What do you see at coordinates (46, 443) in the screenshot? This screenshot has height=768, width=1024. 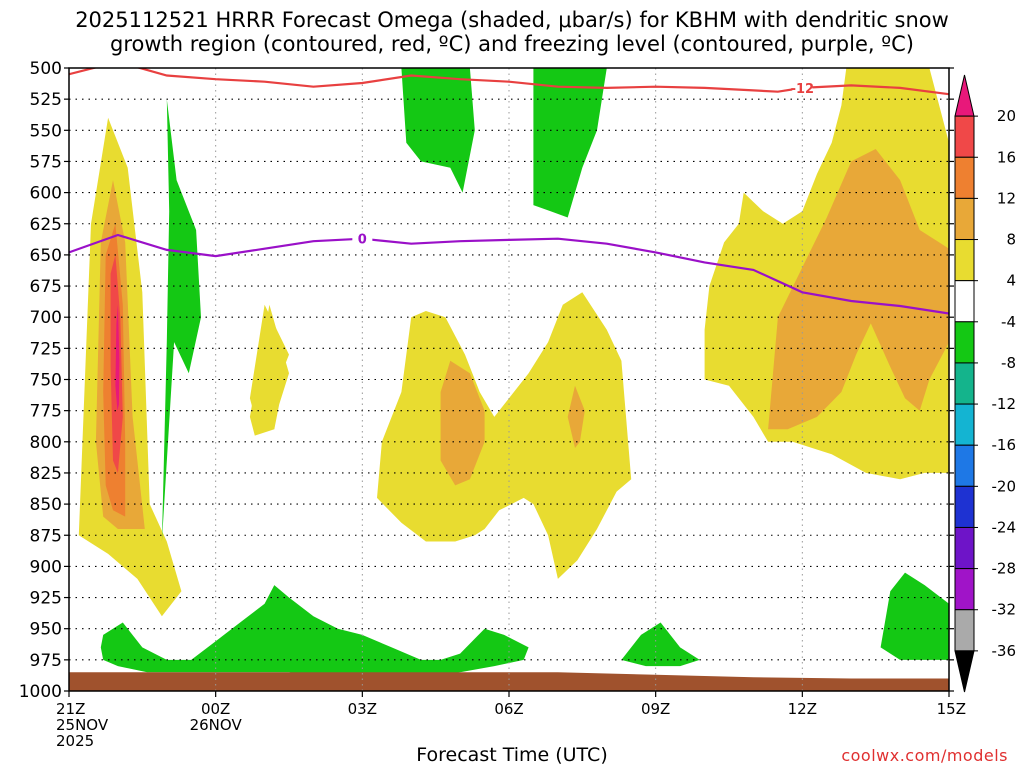 I see `y-tick-label-800: 800` at bounding box center [46, 443].